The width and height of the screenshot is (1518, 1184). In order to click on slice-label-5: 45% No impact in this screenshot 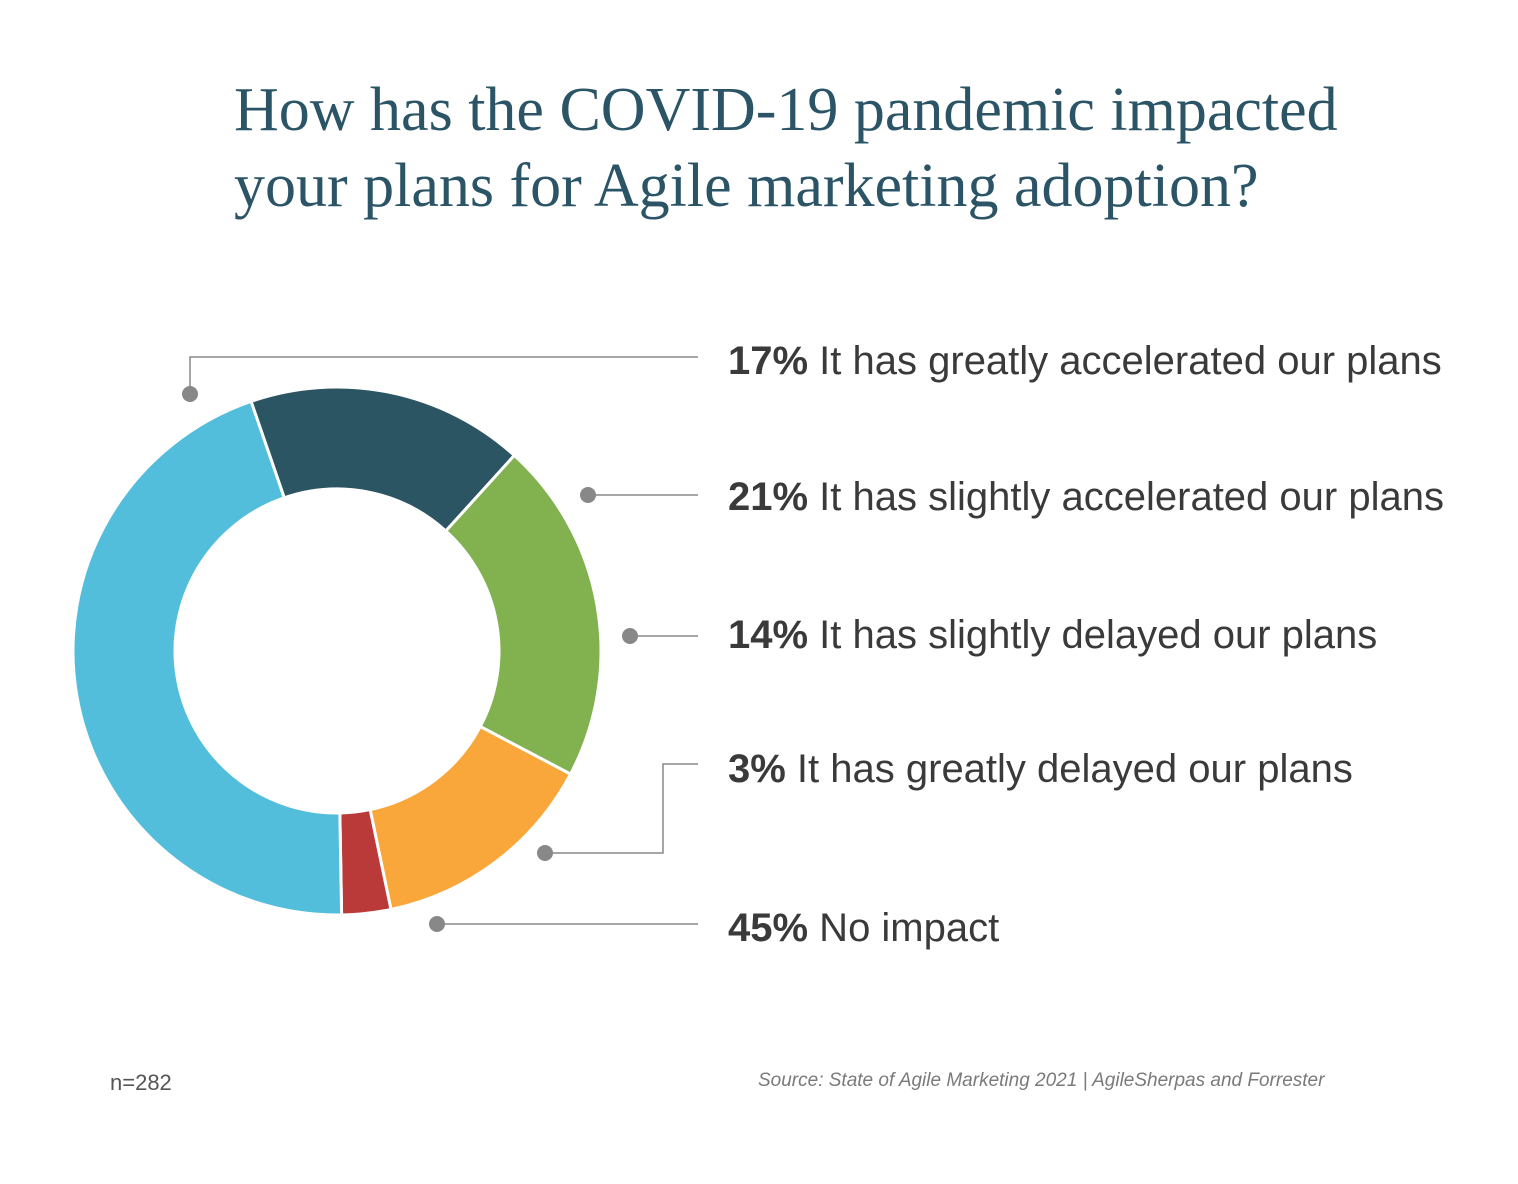, I will do `click(863, 928)`.